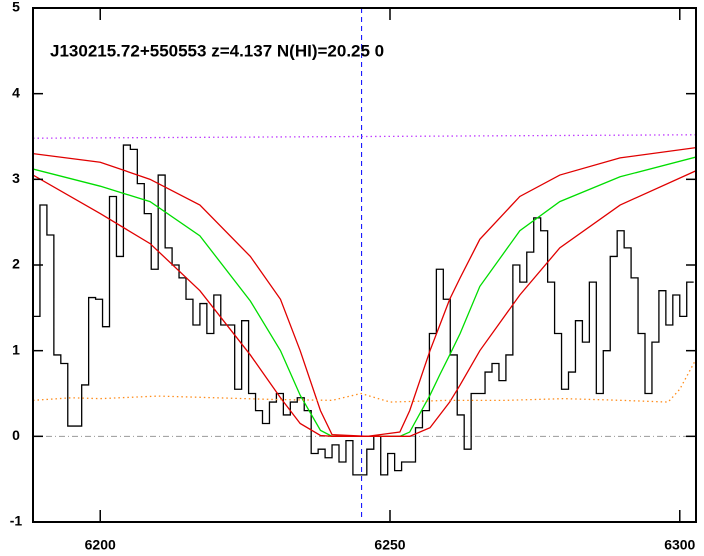 Image resolution: width=704 pixels, height=556 pixels. What do you see at coordinates (16, 435) in the screenshot?
I see `y-tick-label: 0` at bounding box center [16, 435].